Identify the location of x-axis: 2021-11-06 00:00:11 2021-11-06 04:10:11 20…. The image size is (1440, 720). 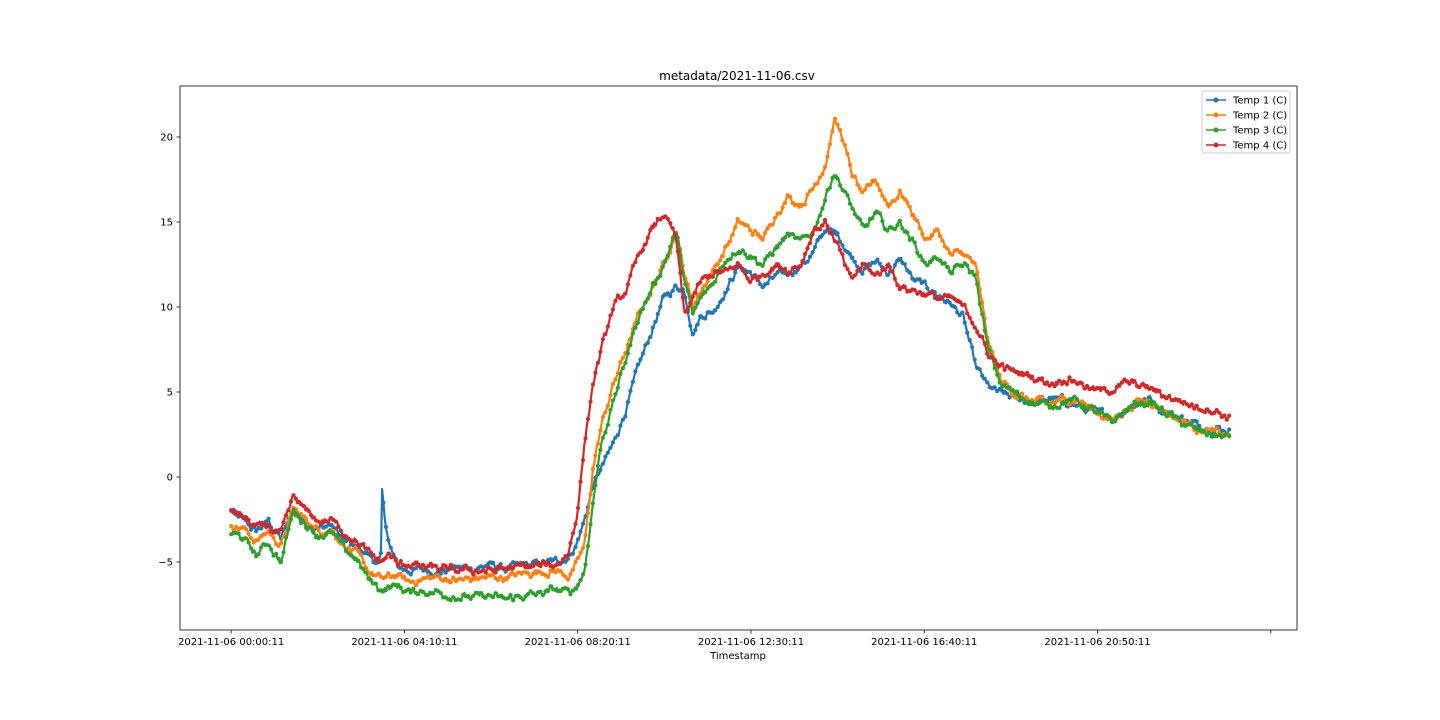
(725, 639).